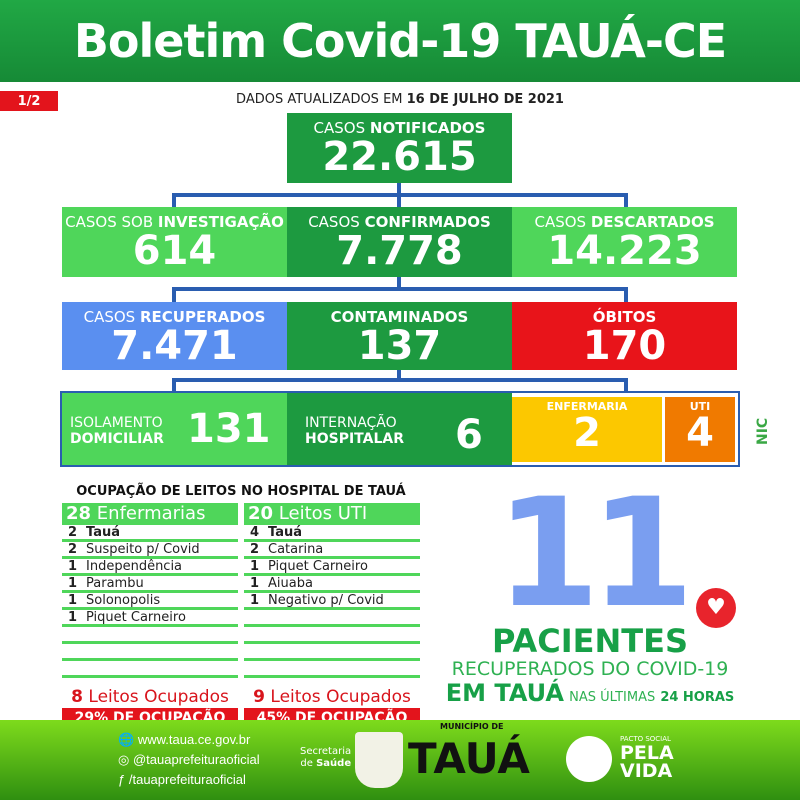  I want to click on municipio-label: MUNICÍPIO DE, so click(472, 726).